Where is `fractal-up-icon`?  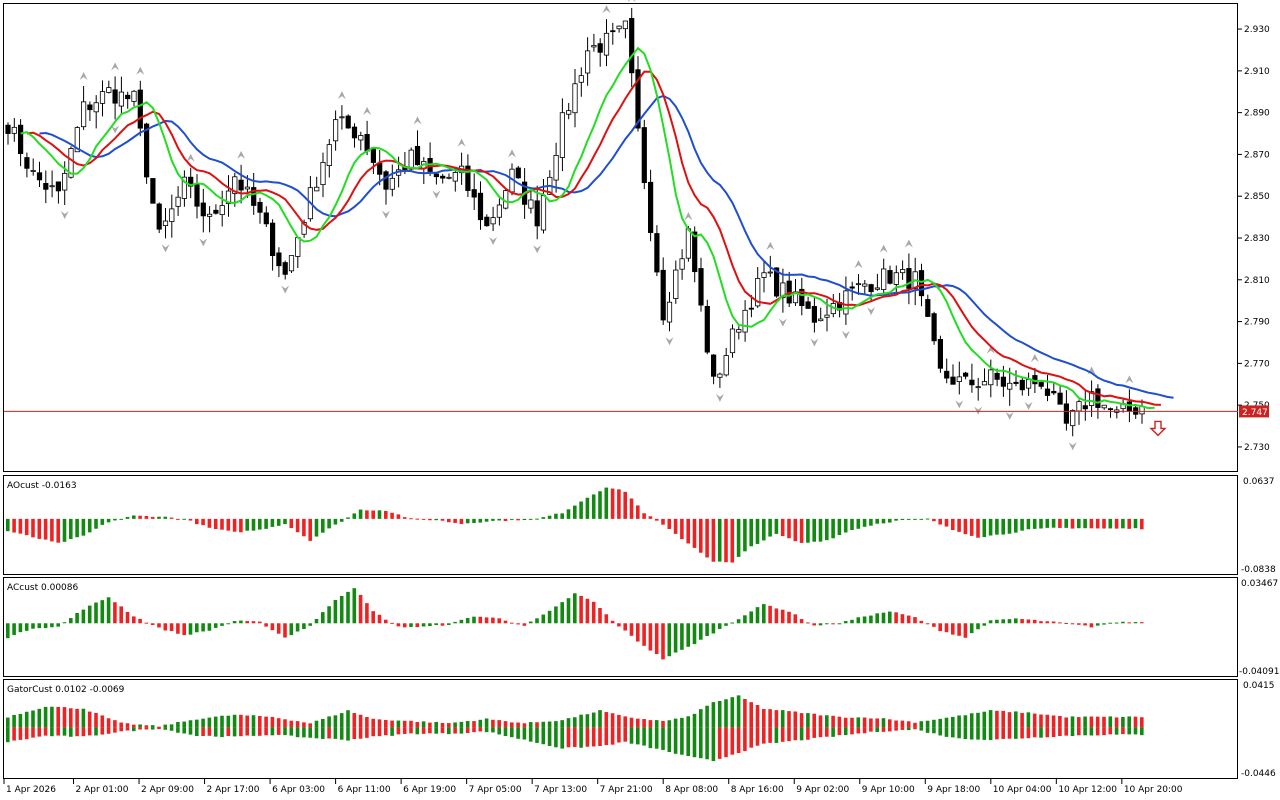 fractal-up-icon is located at coordinates (770, 245).